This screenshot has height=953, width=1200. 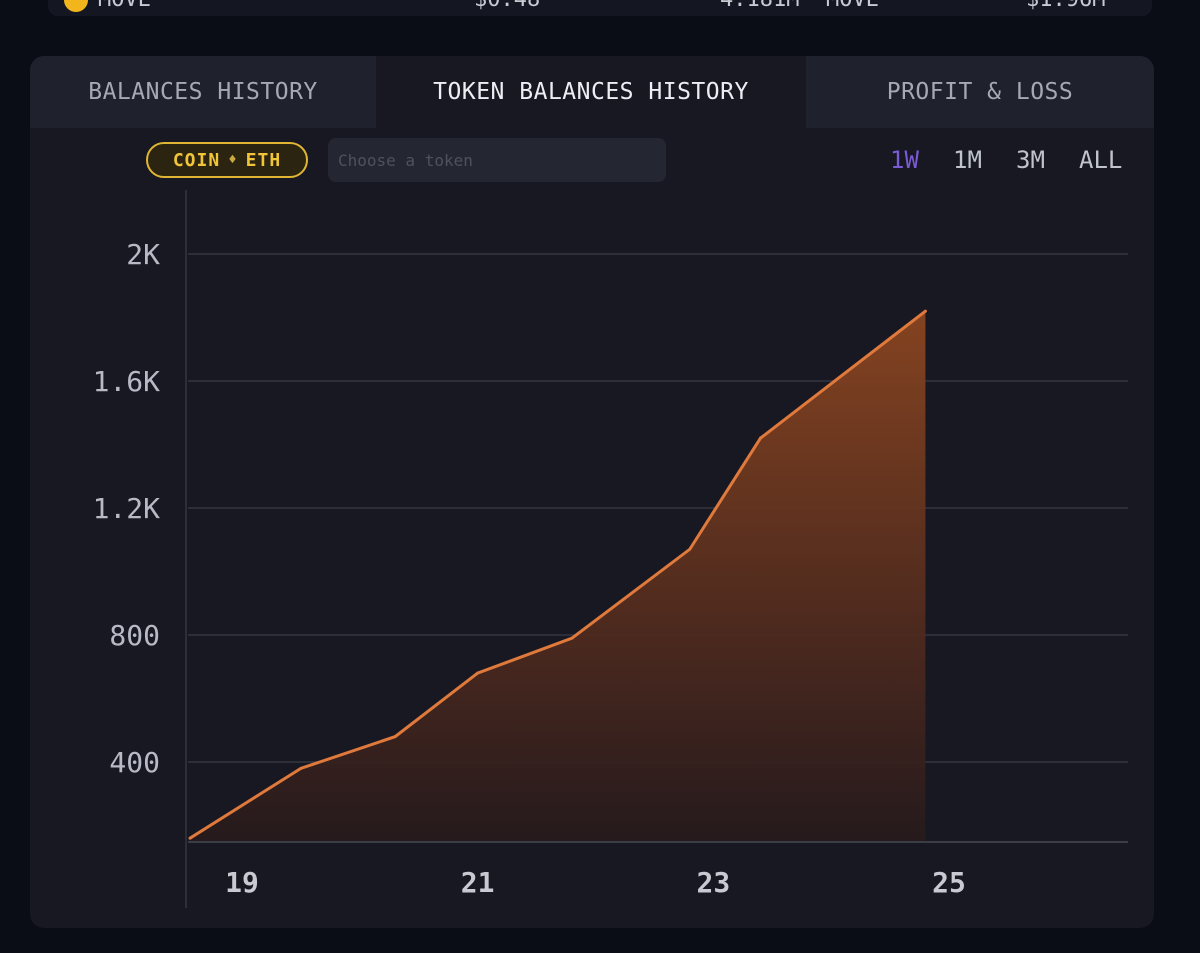 What do you see at coordinates (127, 381) in the screenshot?
I see `y-tick-label: 1.6K` at bounding box center [127, 381].